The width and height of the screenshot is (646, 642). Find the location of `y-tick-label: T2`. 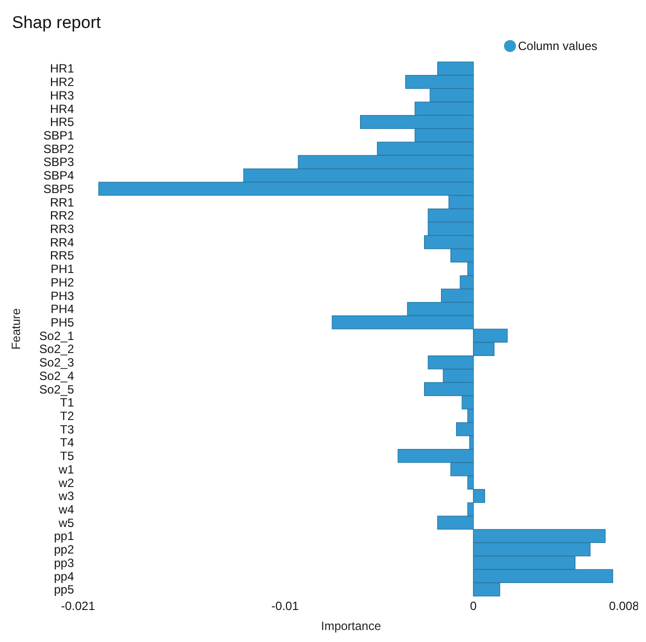

y-tick-label: T2 is located at coordinates (67, 416).